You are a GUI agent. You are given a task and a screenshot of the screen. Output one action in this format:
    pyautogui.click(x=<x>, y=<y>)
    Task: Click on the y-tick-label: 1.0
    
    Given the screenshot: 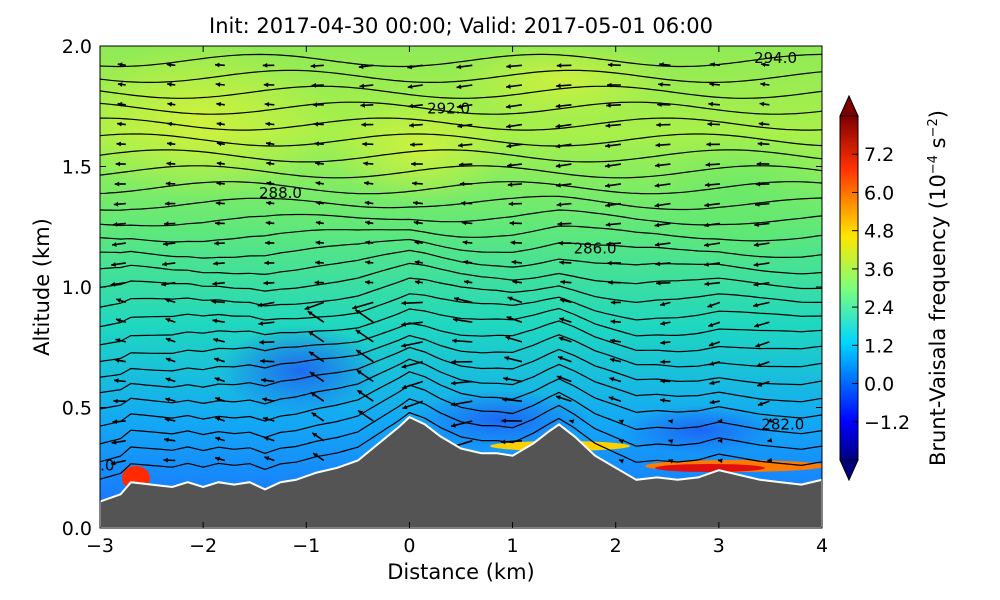 What is the action you would take?
    pyautogui.click(x=77, y=288)
    